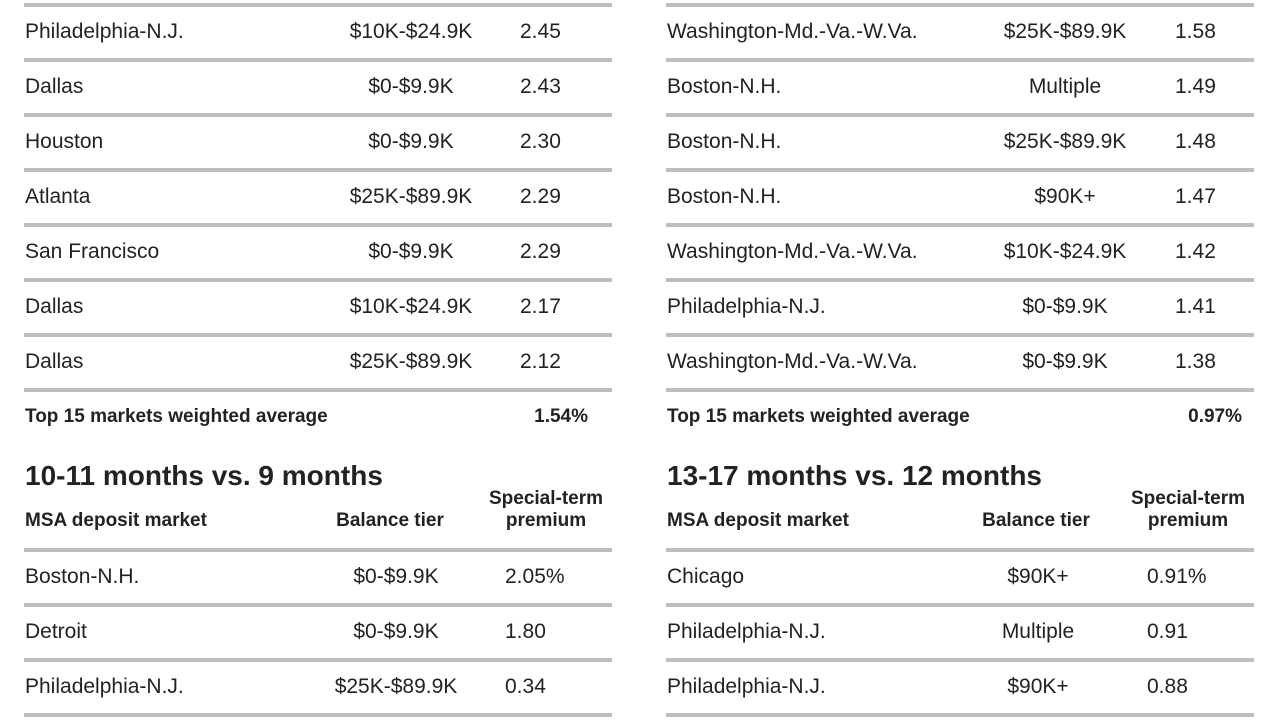  Describe the element at coordinates (1167, 631) in the screenshot. I see `premium: 0.91` at that location.